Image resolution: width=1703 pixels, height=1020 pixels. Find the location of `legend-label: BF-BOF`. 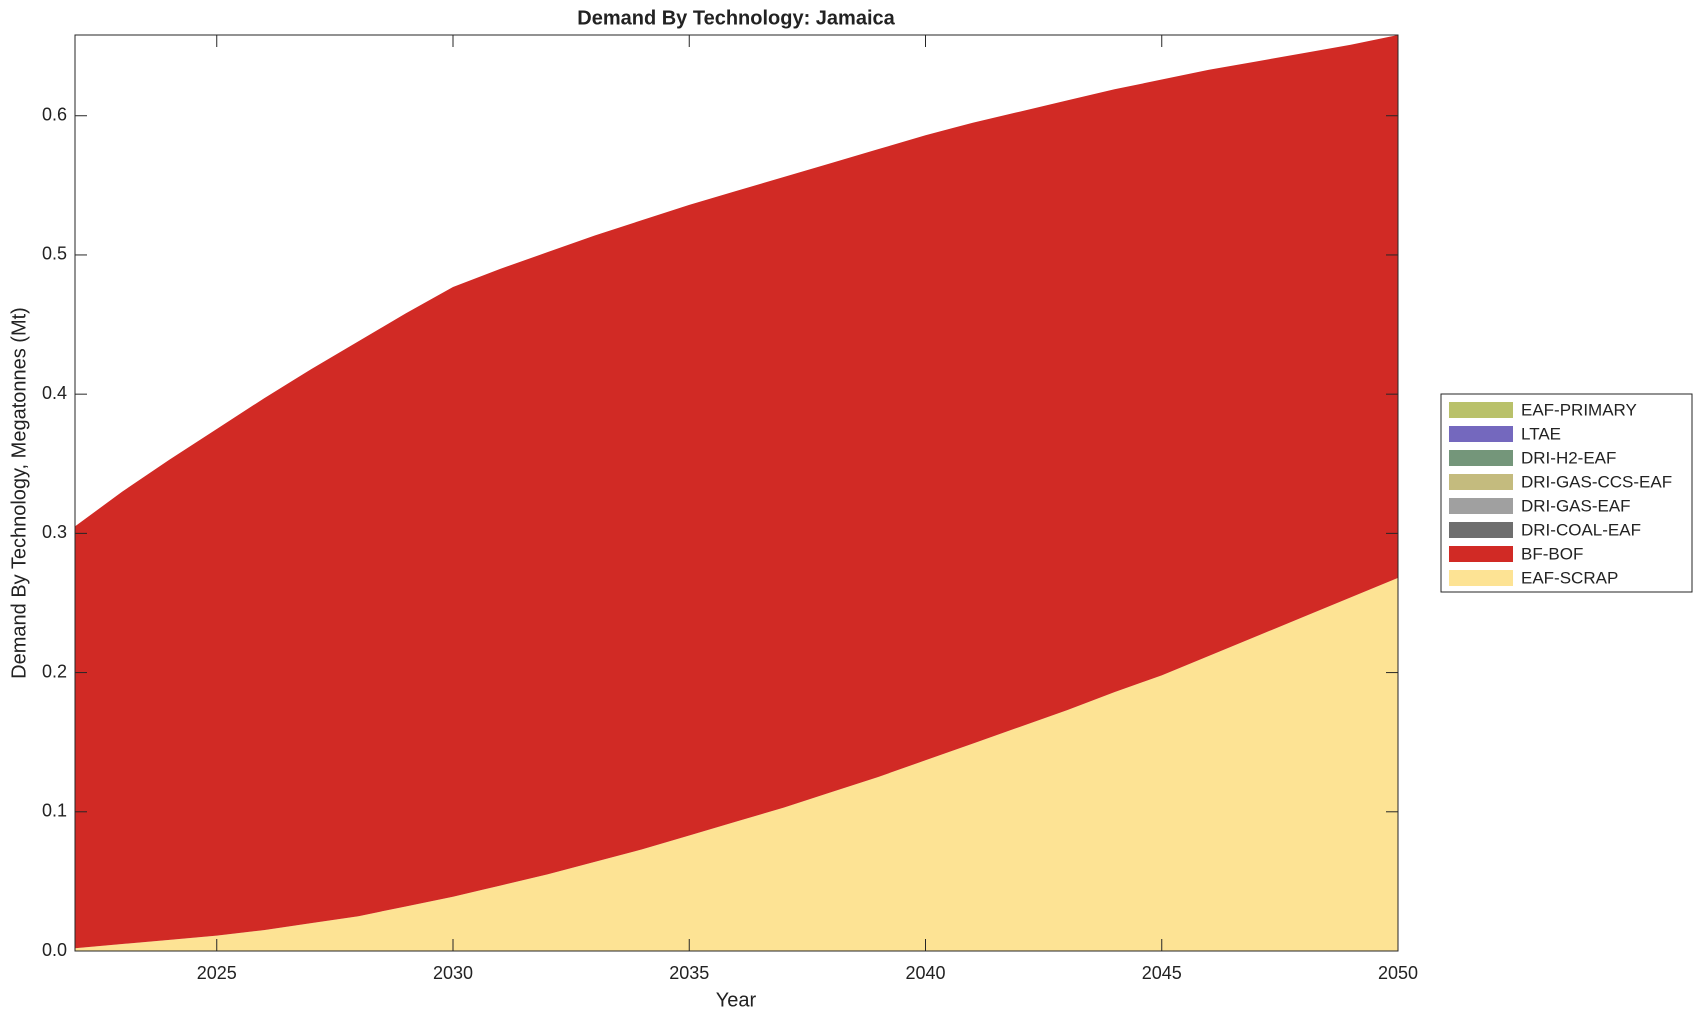

legend-label: BF-BOF is located at coordinates (1552, 553).